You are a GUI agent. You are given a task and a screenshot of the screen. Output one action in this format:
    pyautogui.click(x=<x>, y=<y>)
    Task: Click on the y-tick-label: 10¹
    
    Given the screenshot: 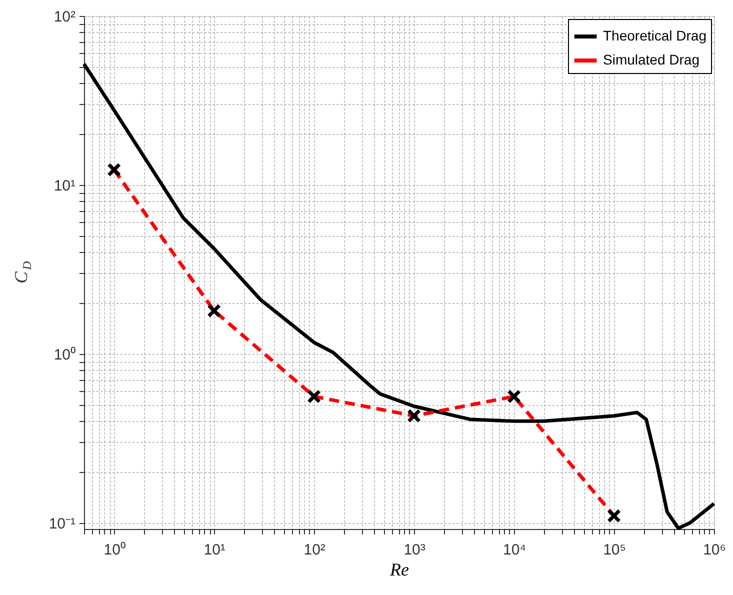 What is the action you would take?
    pyautogui.click(x=65, y=185)
    